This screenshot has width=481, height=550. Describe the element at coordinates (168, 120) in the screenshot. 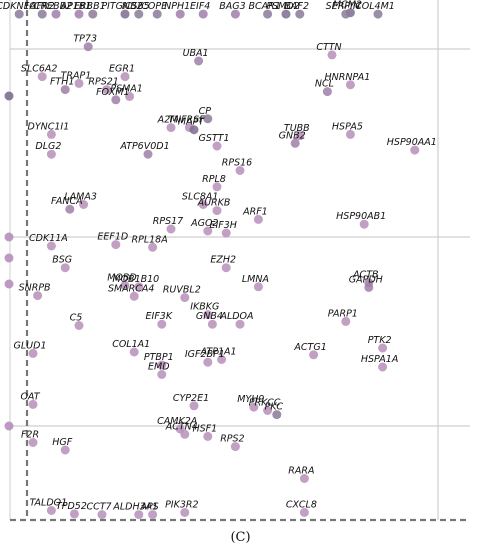

I see `point-label: A2M` at that location.